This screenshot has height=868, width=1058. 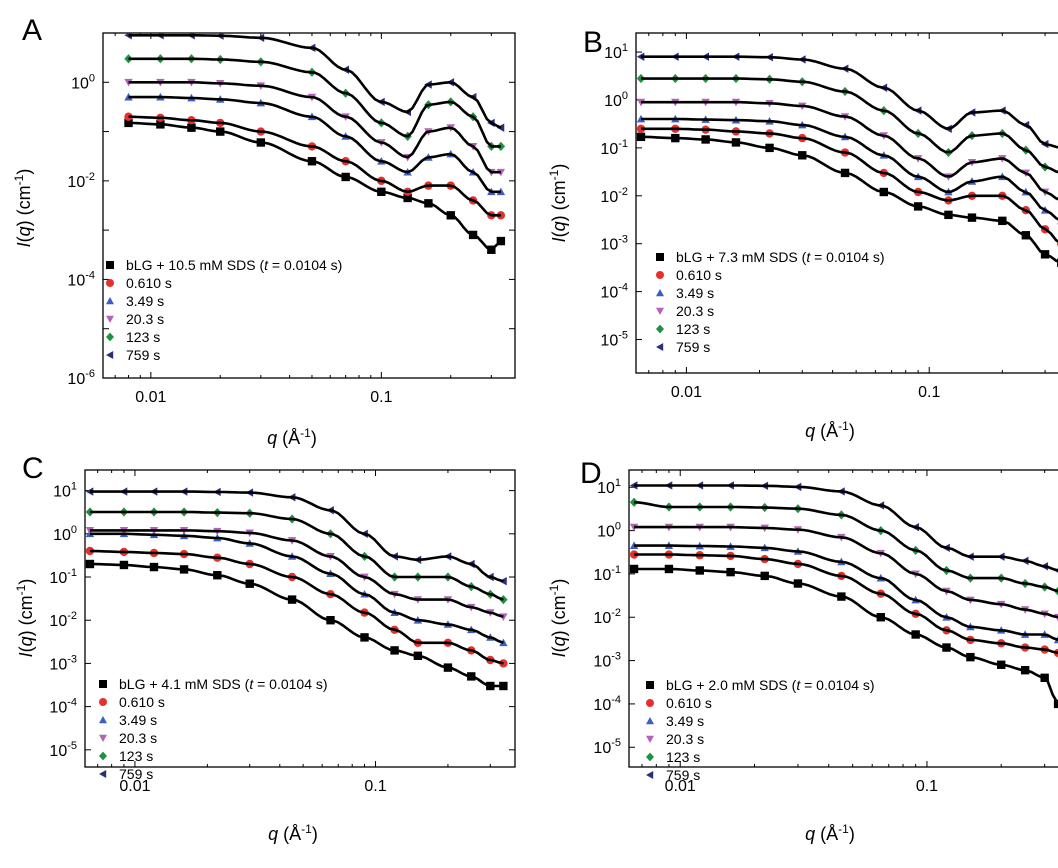 What do you see at coordinates (591, 473) in the screenshot?
I see `panel-letter: D` at bounding box center [591, 473].